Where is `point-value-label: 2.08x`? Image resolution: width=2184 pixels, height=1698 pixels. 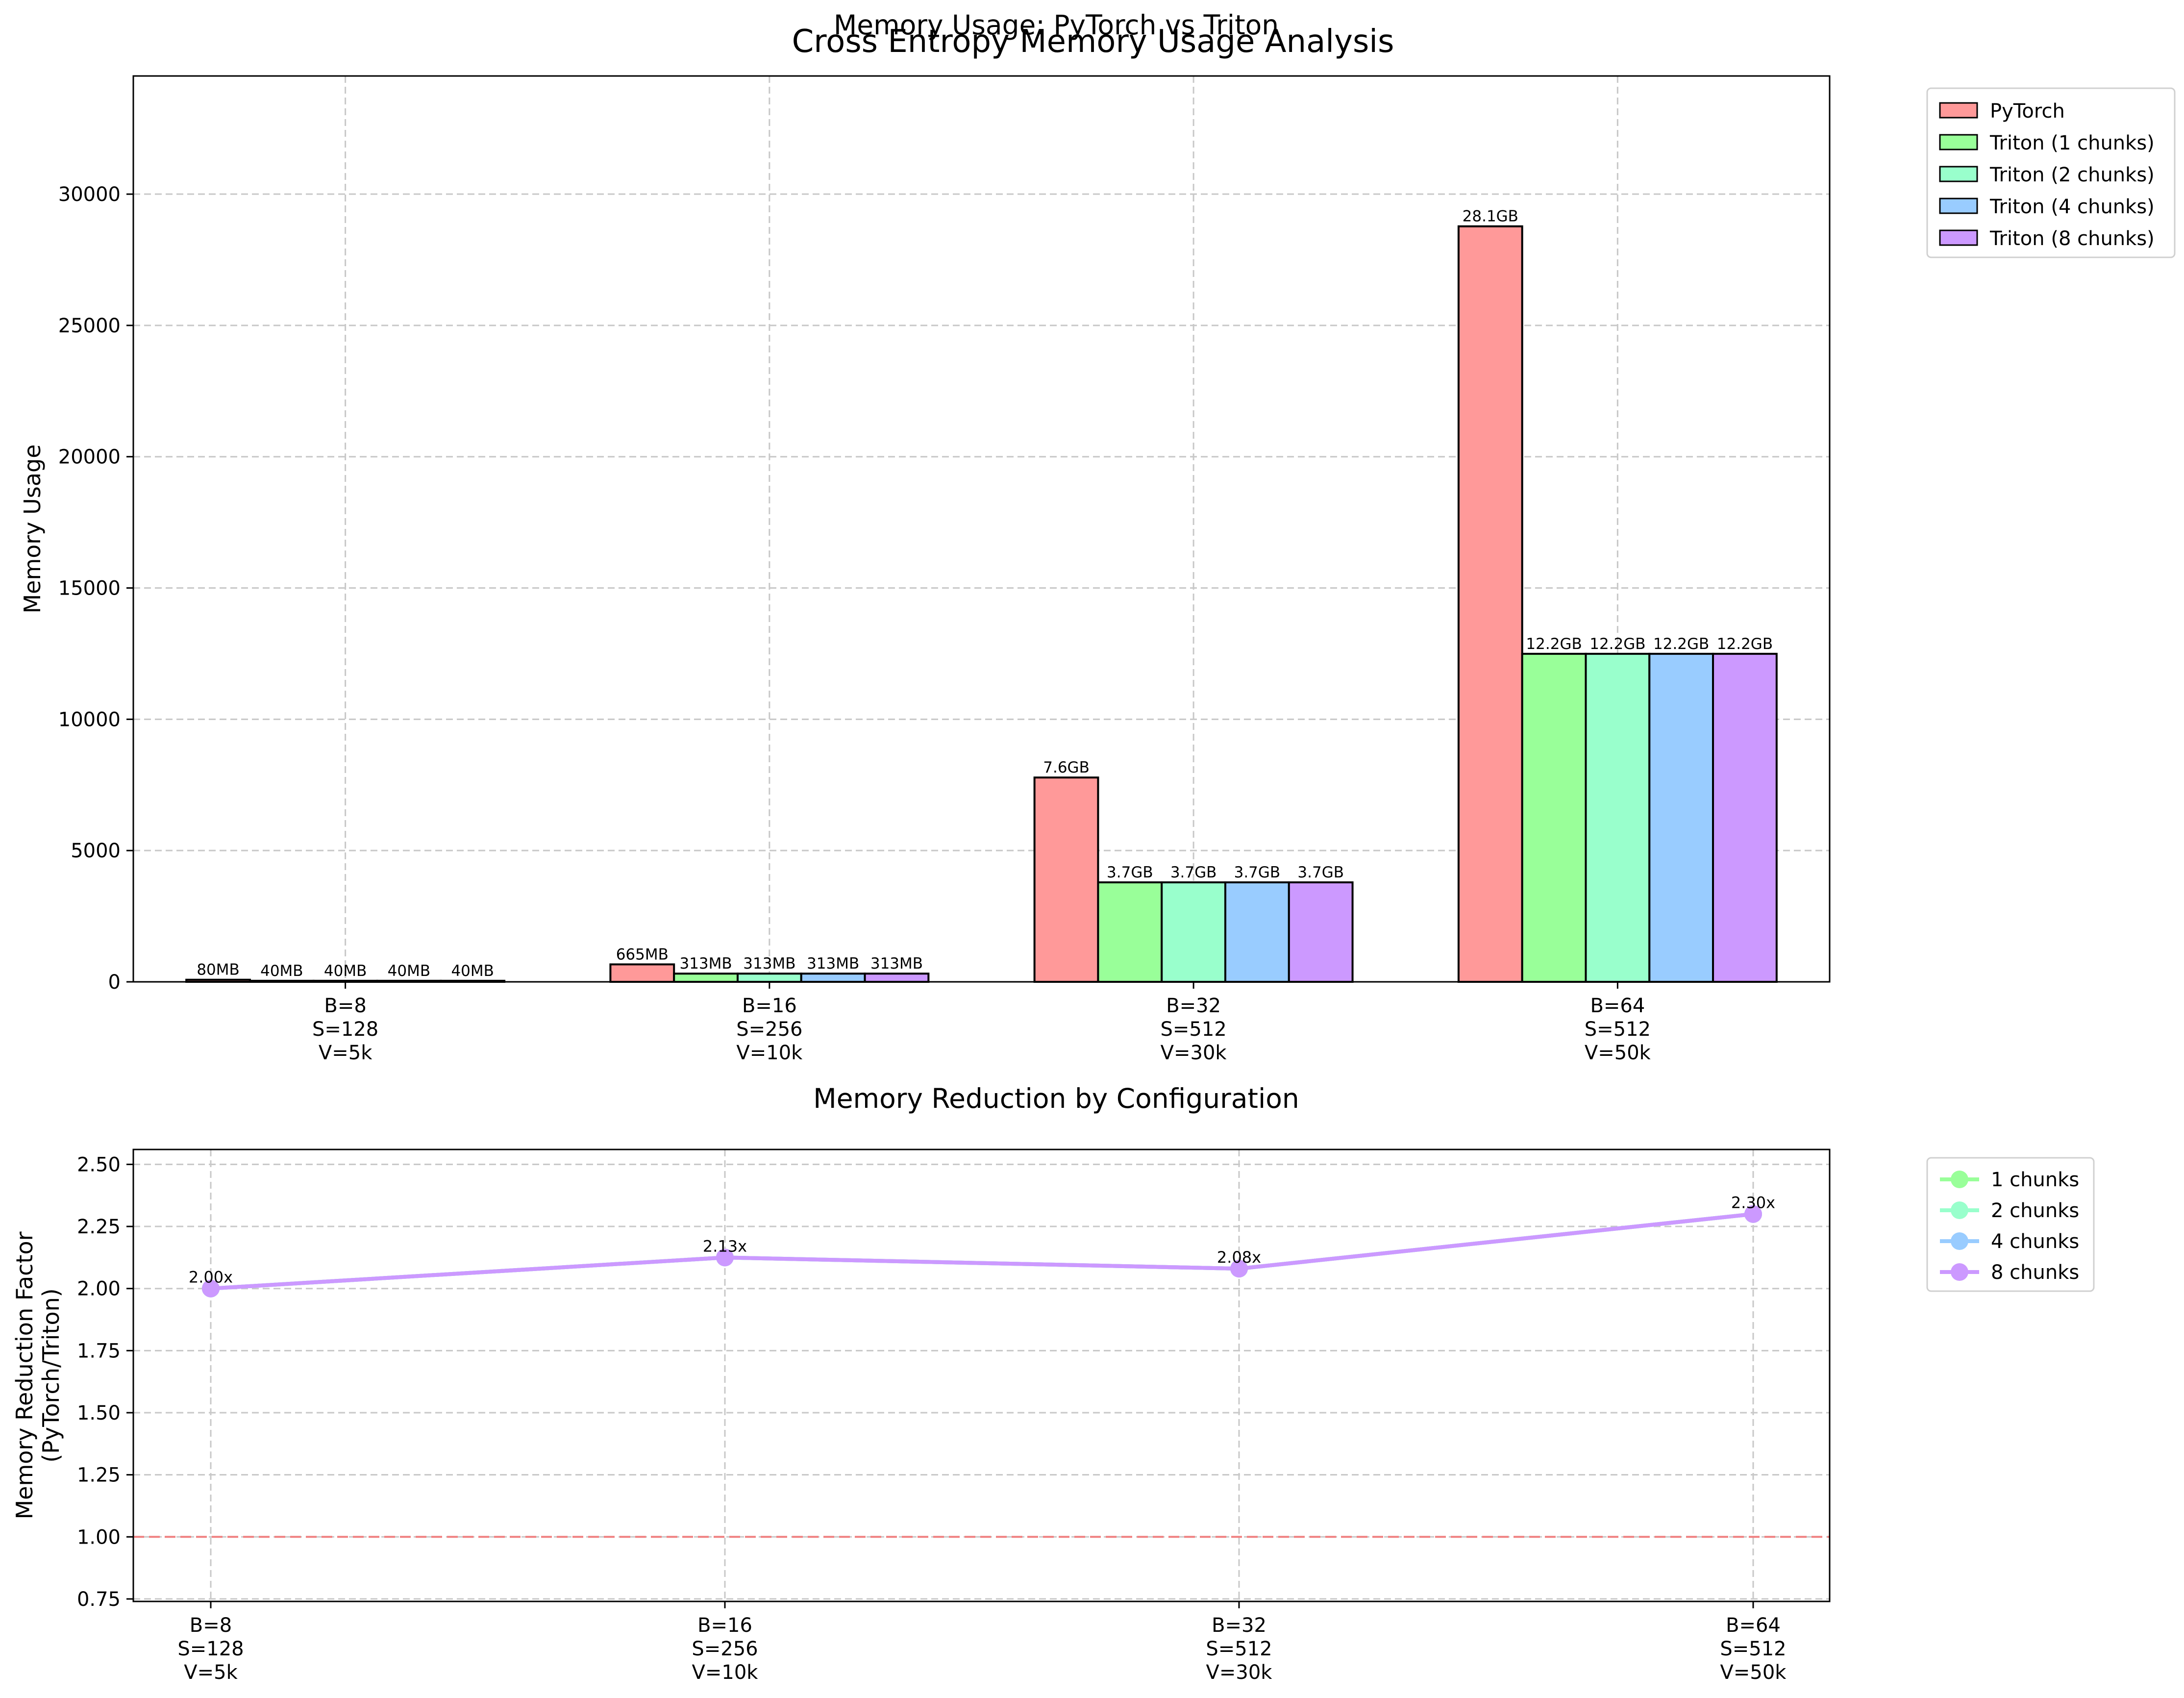
point-value-label: 2.08x is located at coordinates (1239, 1257).